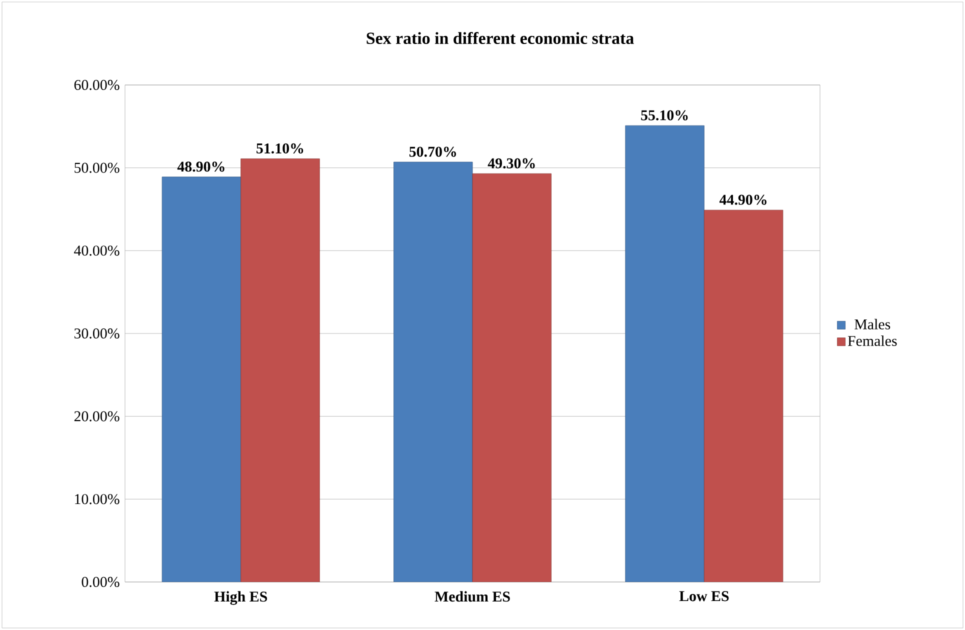 Image resolution: width=965 pixels, height=630 pixels. Describe the element at coordinates (500, 38) in the screenshot. I see `chart-title: Sex ratio in different economic strata` at that location.